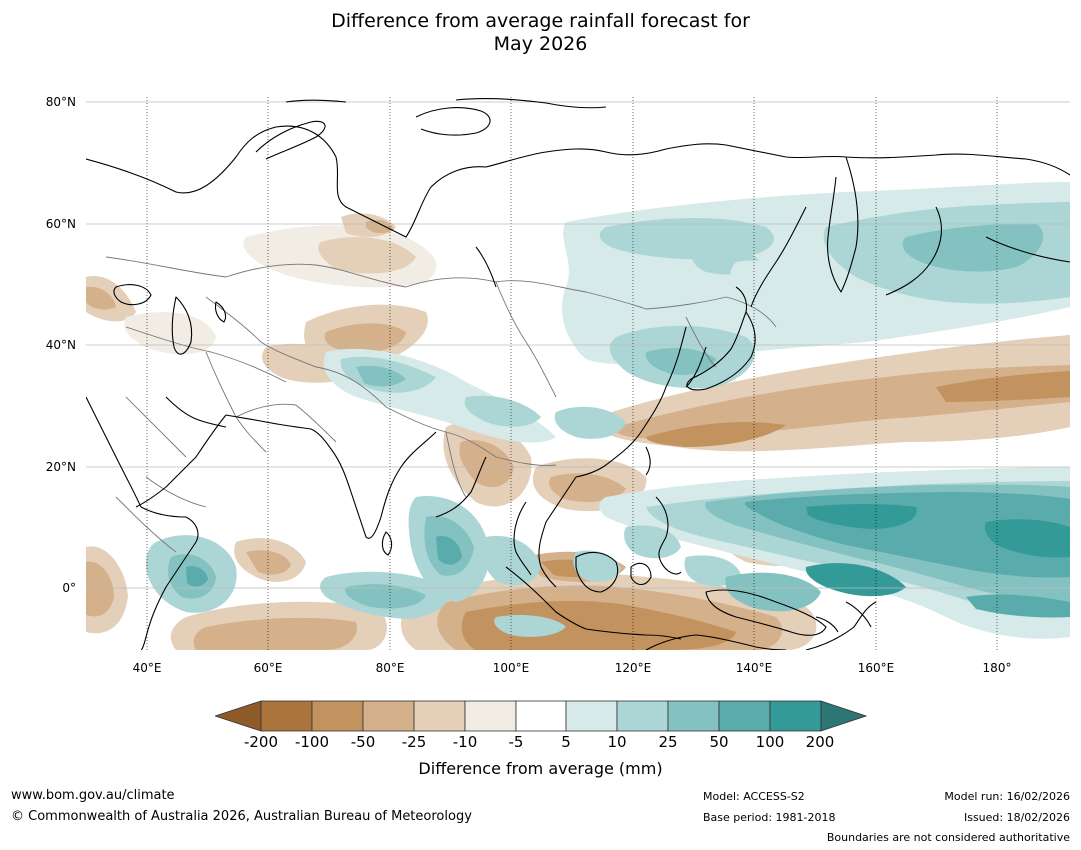 This screenshot has height=850, width=1081. I want to click on colorbar, so click(541, 716).